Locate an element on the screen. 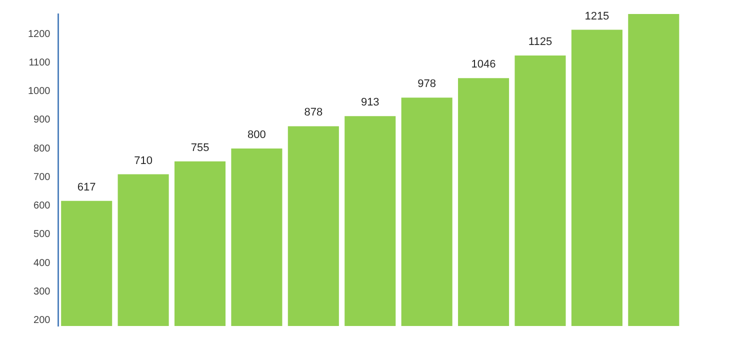  y-tick-label: 1000 is located at coordinates (39, 92).